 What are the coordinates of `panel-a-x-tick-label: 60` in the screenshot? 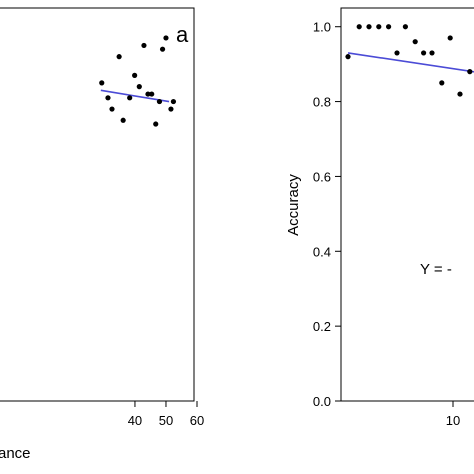 It's located at (197, 420).